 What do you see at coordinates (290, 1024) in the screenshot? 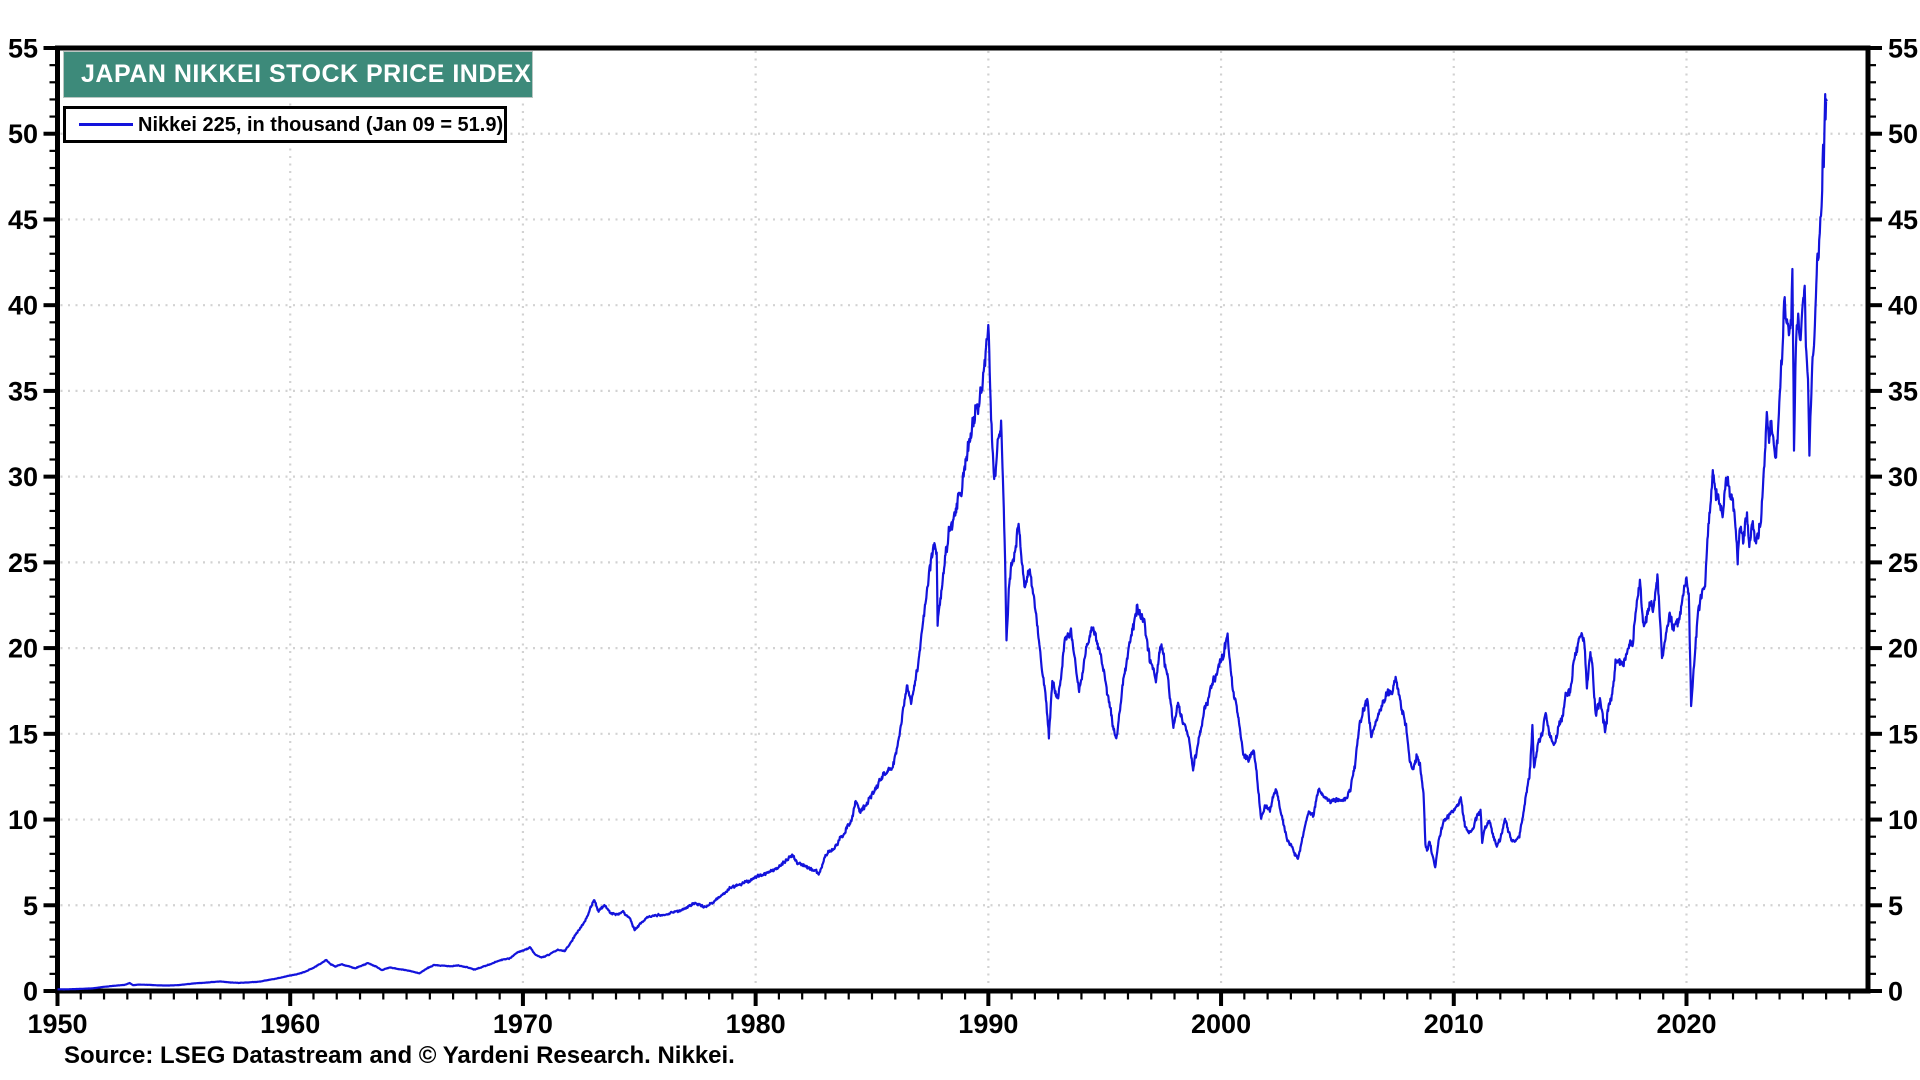
I see `x-axis-tick-label: 1960` at bounding box center [290, 1024].